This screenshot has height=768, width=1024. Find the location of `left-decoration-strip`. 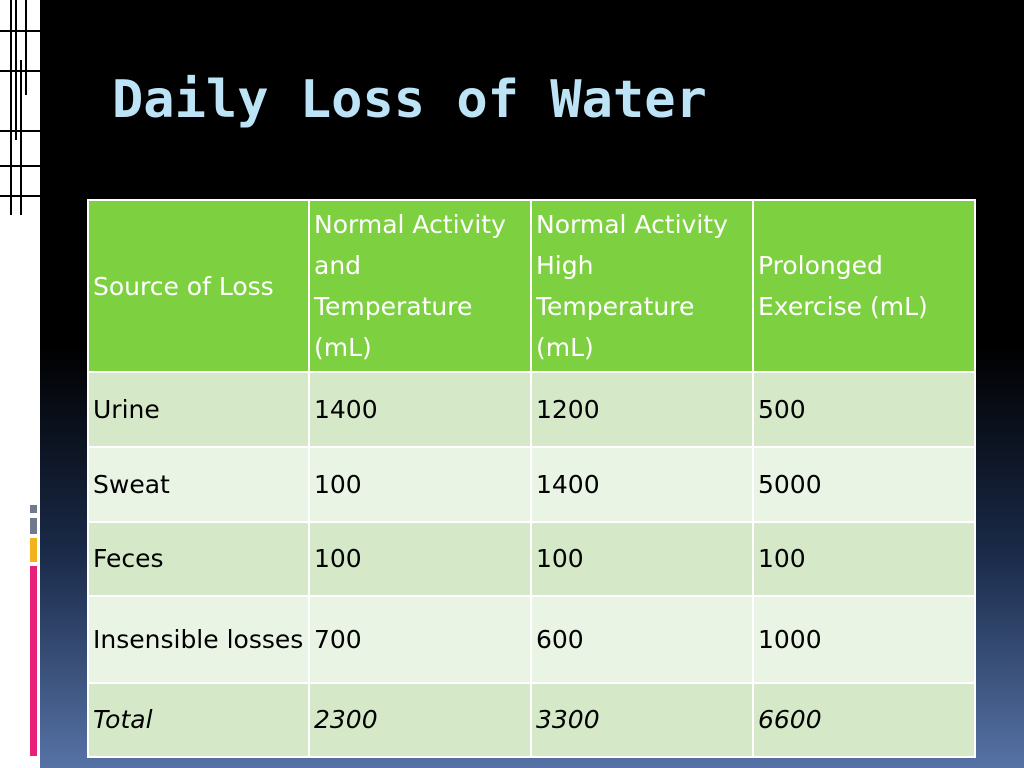

left-decoration-strip is located at coordinates (20, 384).